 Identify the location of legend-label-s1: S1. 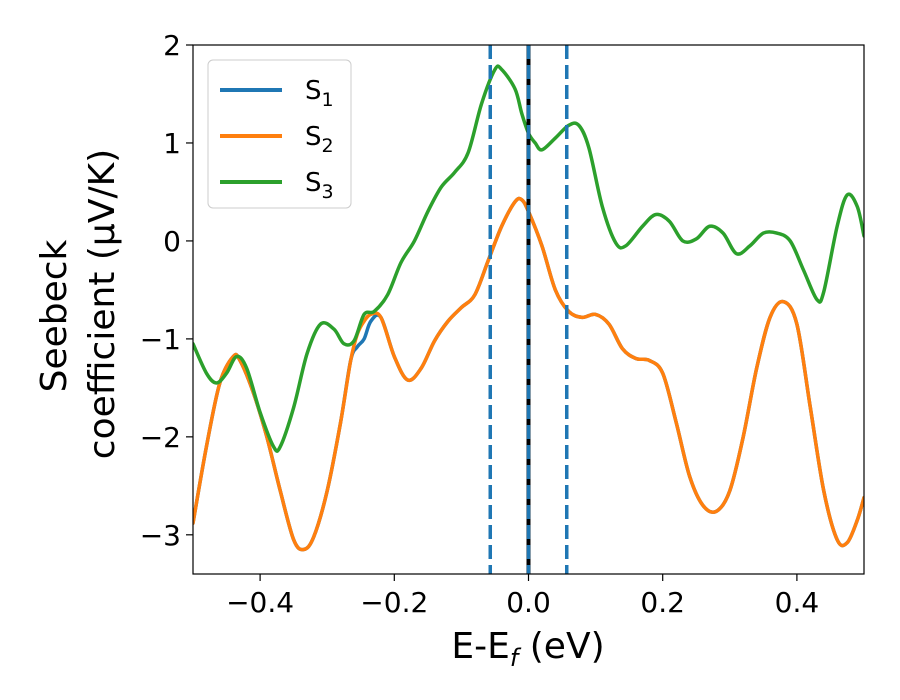
(319, 93).